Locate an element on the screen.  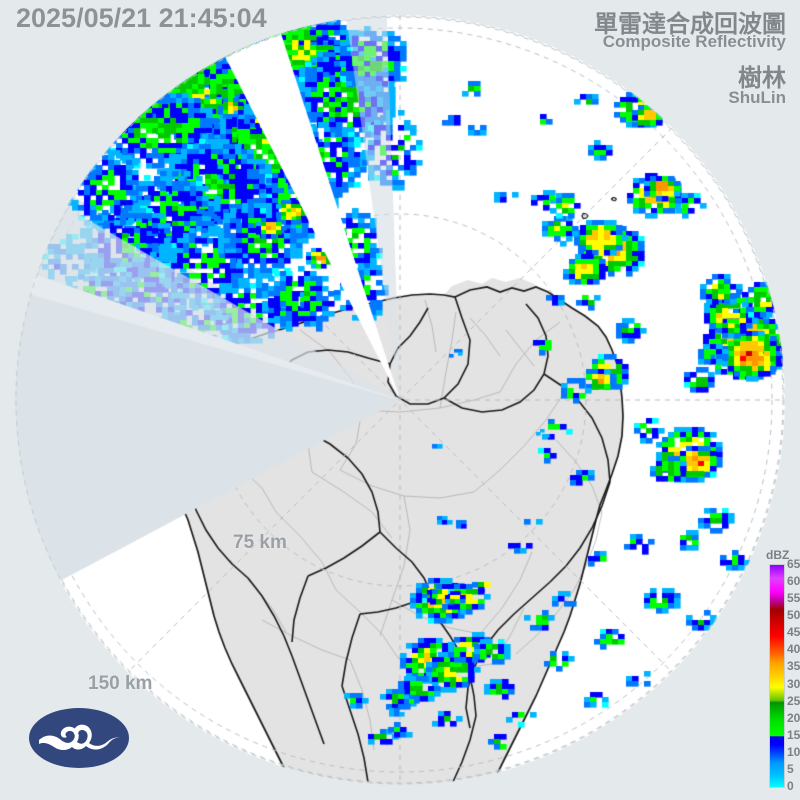
station-name-chinese: 樹林 is located at coordinates (762, 78).